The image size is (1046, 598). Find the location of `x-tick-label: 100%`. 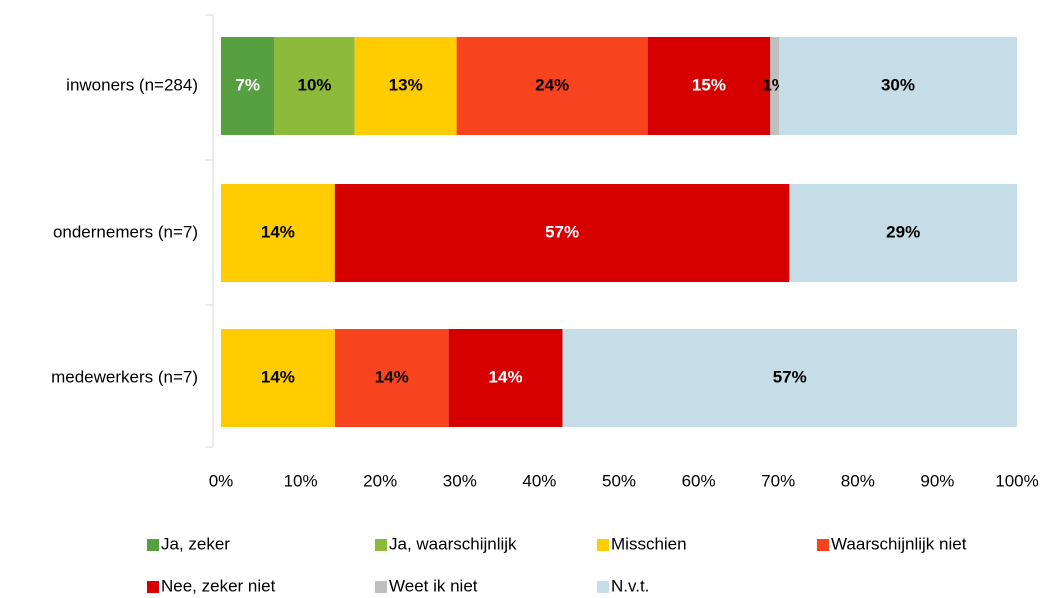

x-tick-label: 100% is located at coordinates (1016, 480).